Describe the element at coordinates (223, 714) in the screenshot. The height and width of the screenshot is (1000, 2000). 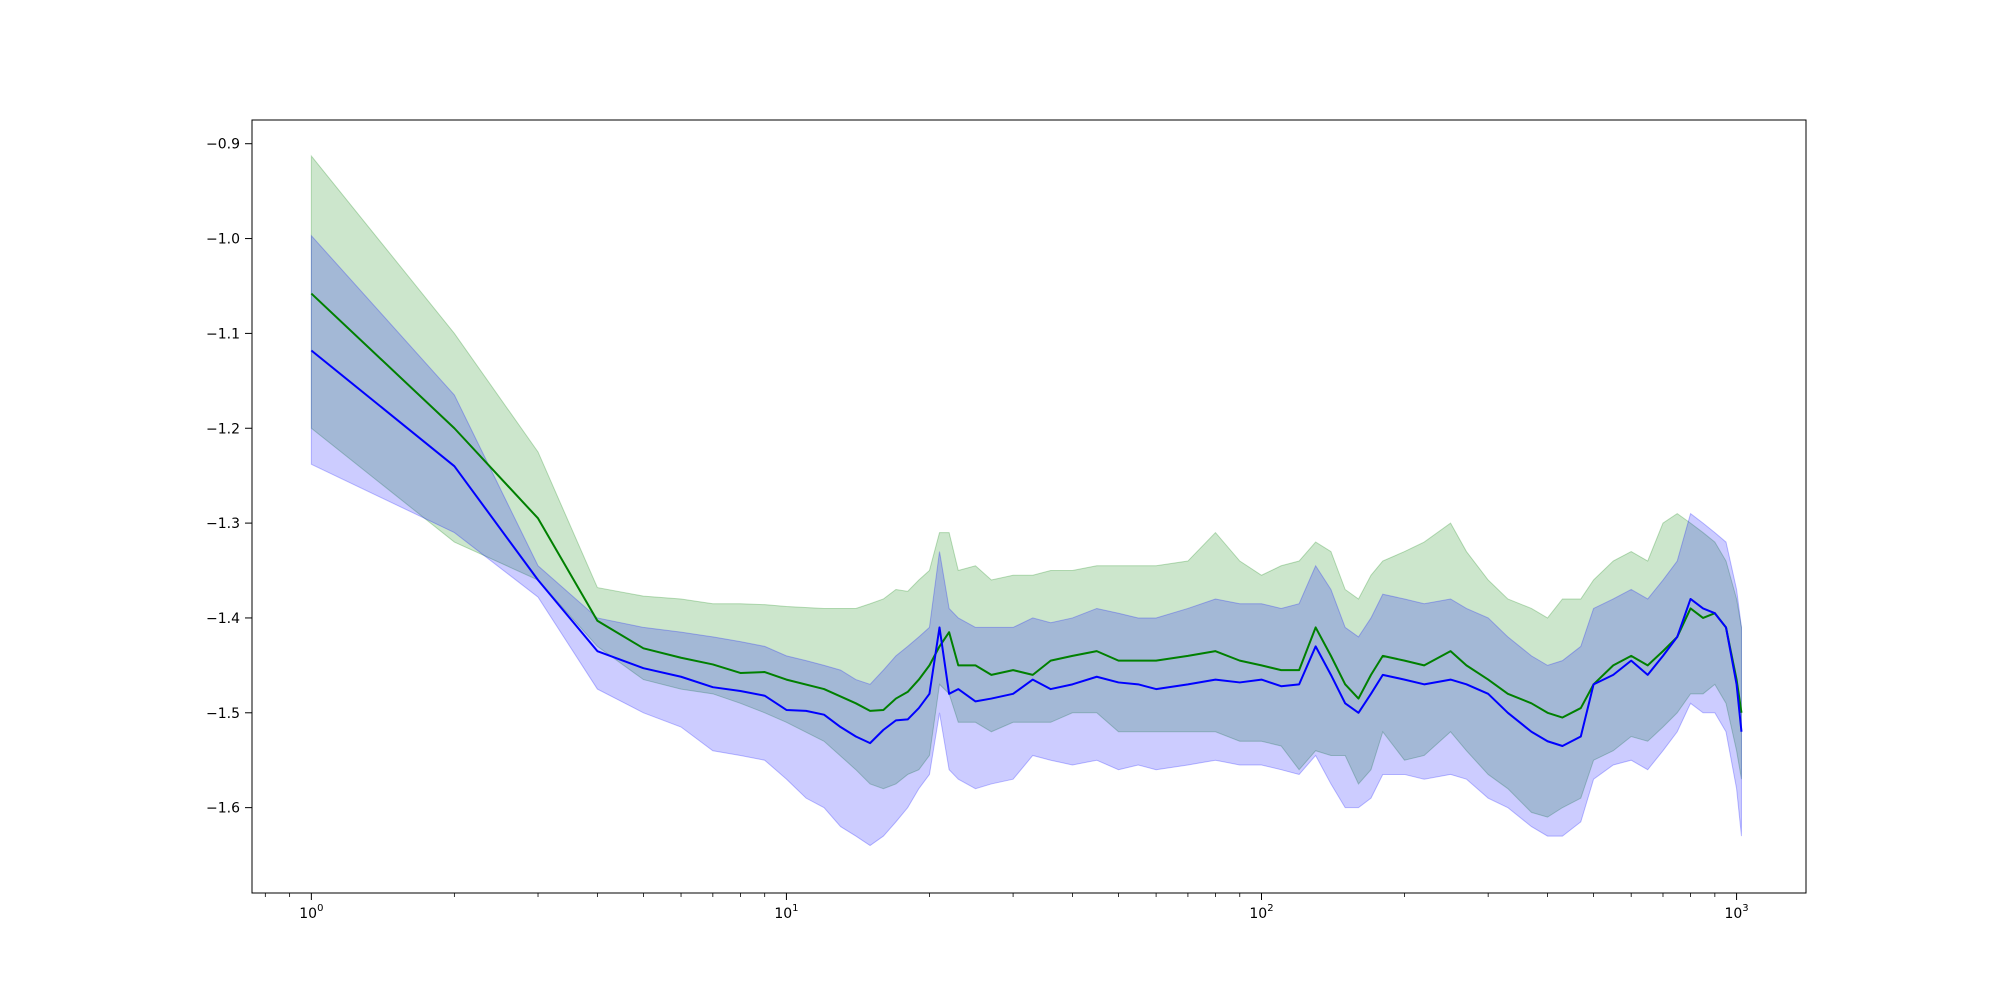
I see `y-tick-label: −1.5` at that location.